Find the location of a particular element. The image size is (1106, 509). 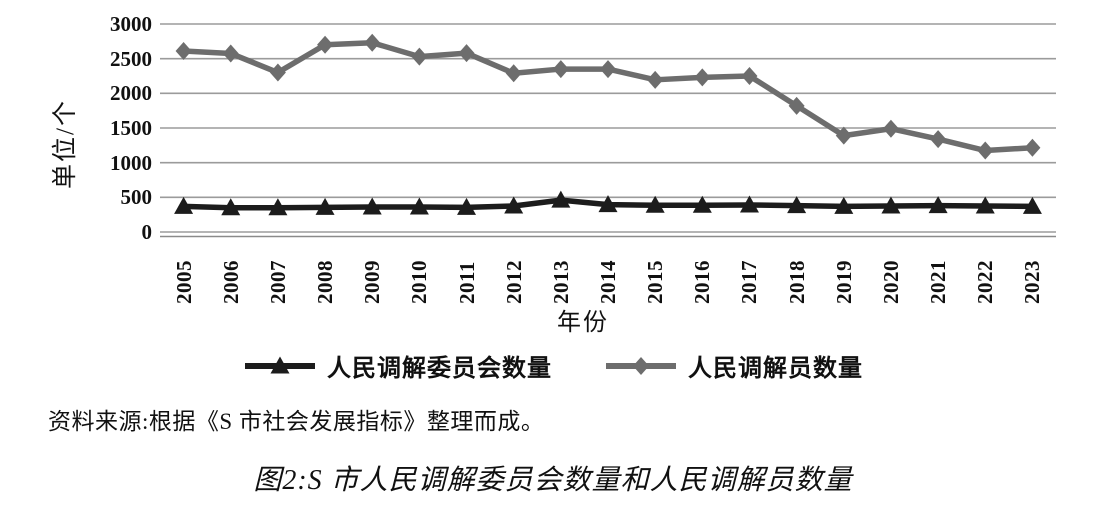

legend-diamond-marker-icon is located at coordinates (641, 365).